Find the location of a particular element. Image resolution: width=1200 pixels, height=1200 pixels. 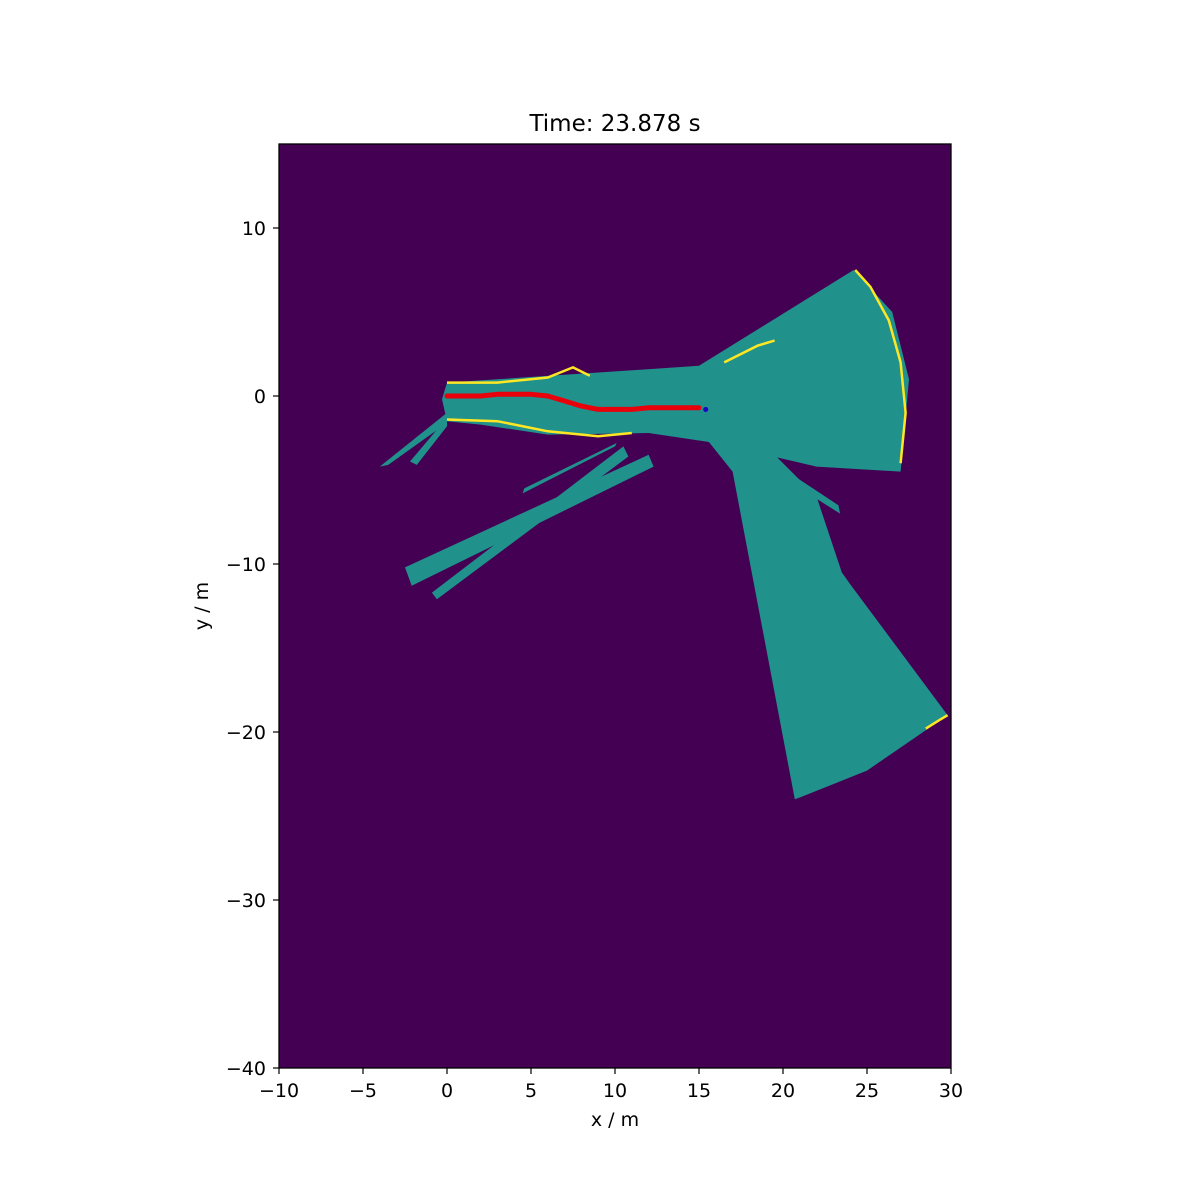

y-tick-label: 0 is located at coordinates (260, 397).